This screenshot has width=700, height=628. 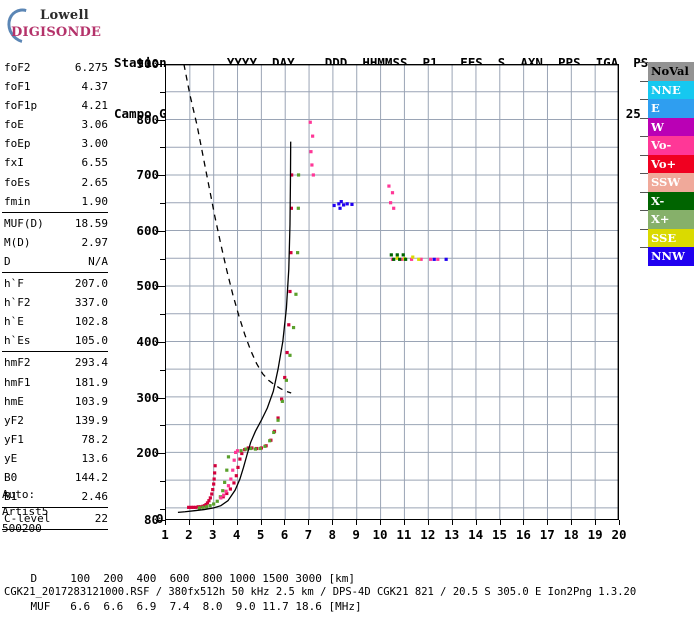 I want to click on logo-line-digisonde: DIGISONDE, so click(x=56, y=32).